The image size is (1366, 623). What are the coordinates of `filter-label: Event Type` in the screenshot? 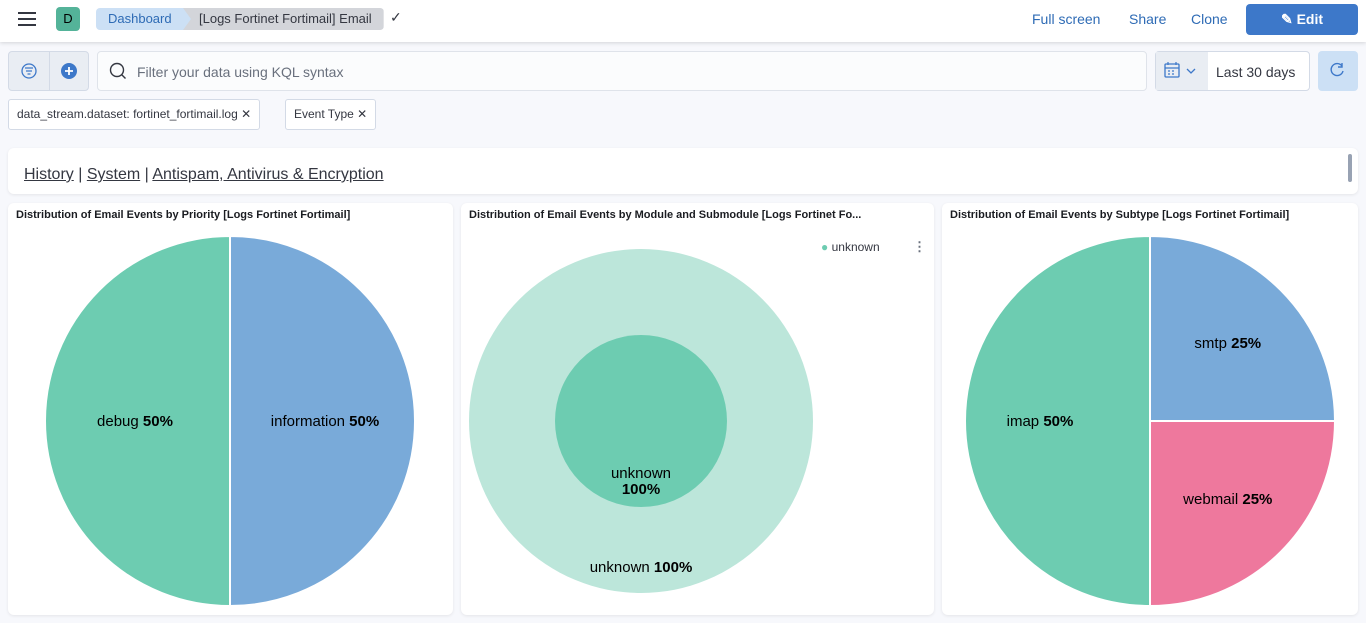 It's located at (324, 114).